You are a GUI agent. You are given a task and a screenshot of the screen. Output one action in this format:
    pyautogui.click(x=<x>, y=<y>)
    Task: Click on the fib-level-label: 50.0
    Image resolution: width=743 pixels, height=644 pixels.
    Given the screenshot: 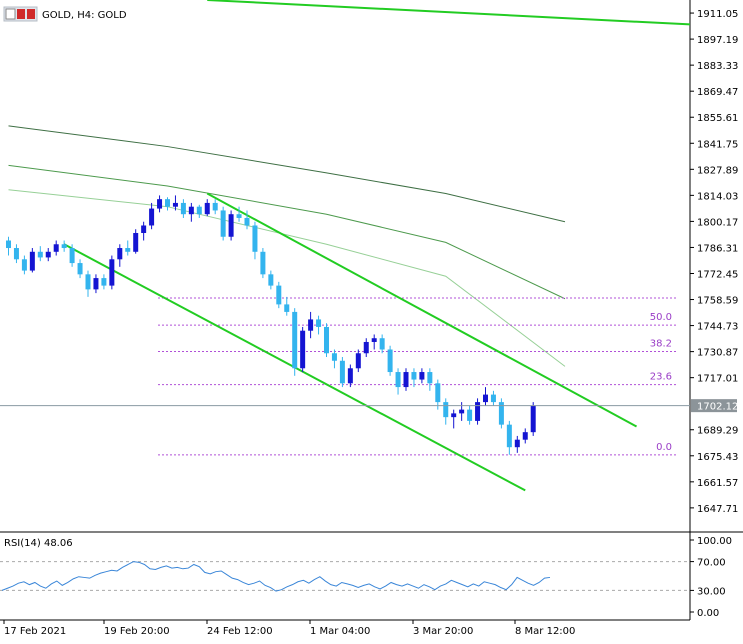 What is the action you would take?
    pyautogui.click(x=661, y=317)
    